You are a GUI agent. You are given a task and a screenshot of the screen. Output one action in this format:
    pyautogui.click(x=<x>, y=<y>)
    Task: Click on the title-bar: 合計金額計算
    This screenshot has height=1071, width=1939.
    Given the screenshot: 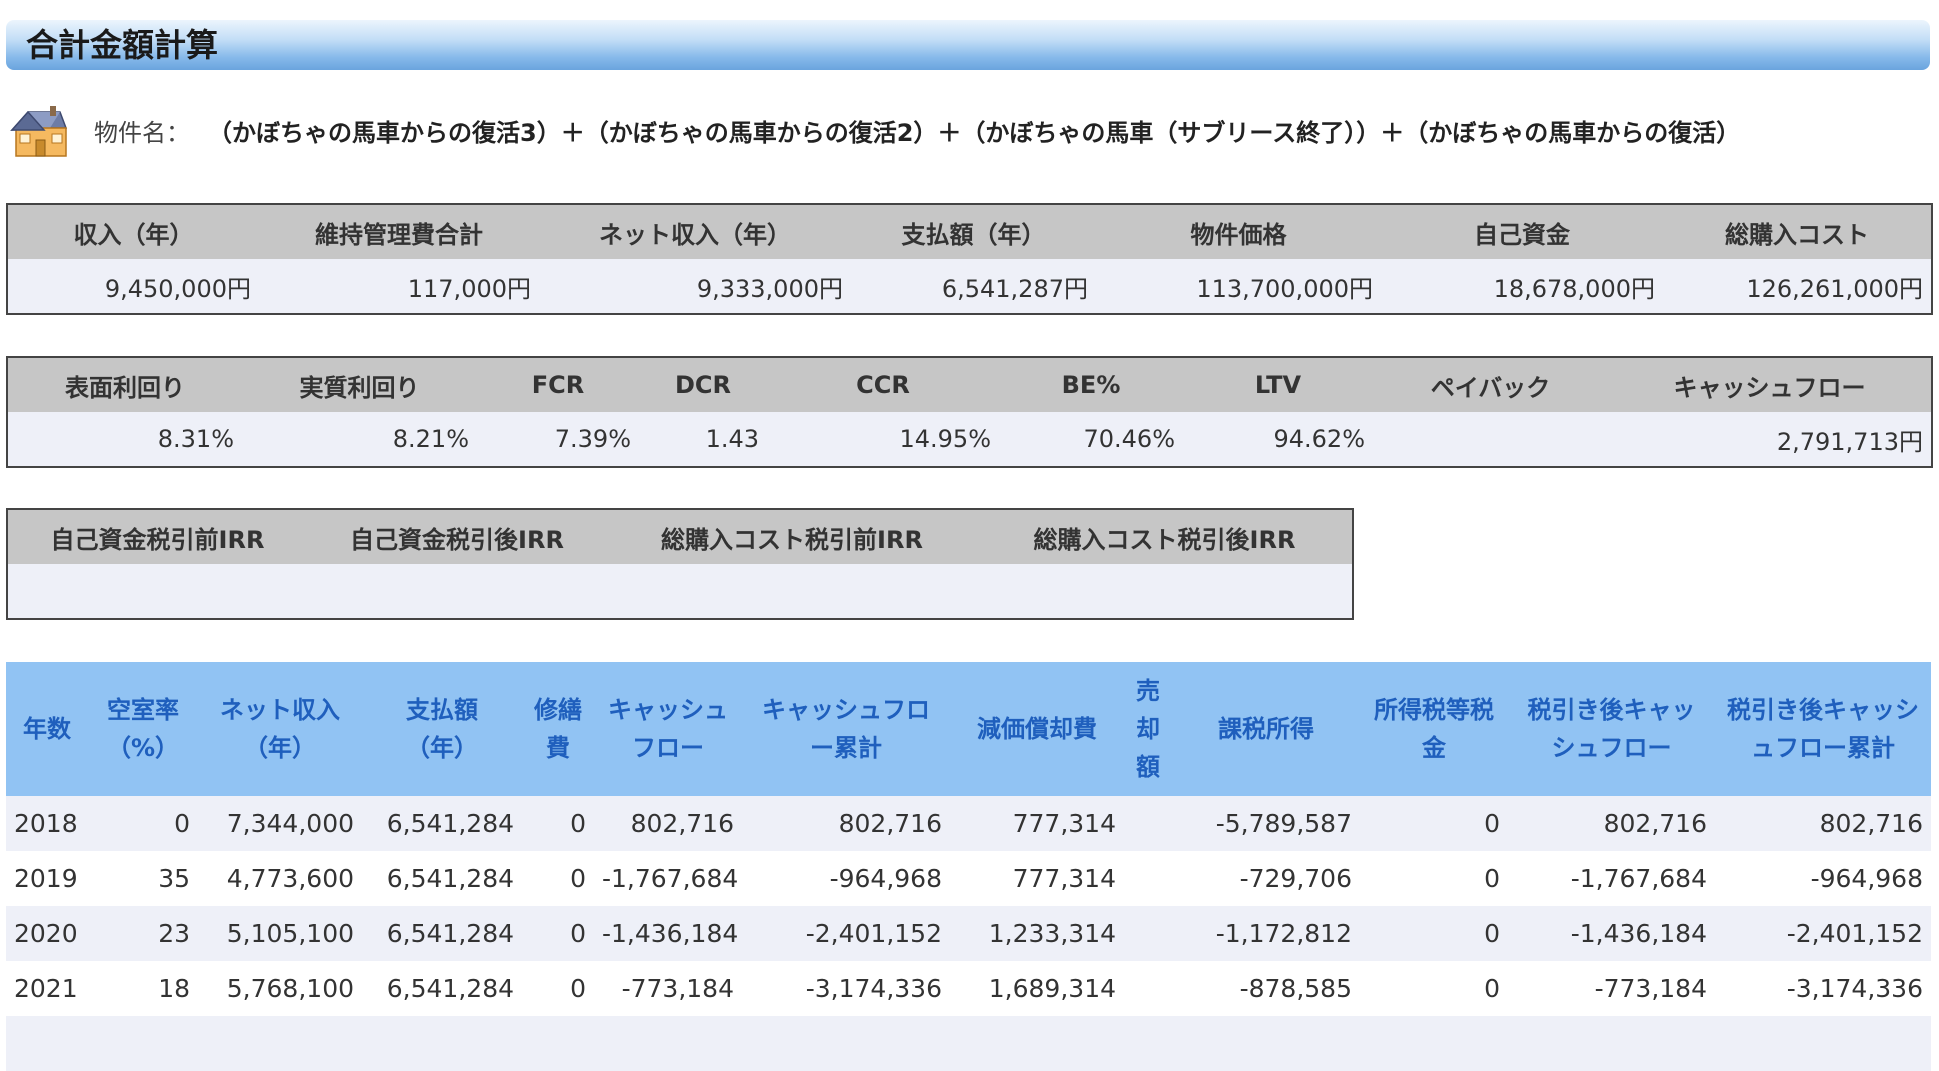 What is the action you would take?
    pyautogui.click(x=968, y=45)
    